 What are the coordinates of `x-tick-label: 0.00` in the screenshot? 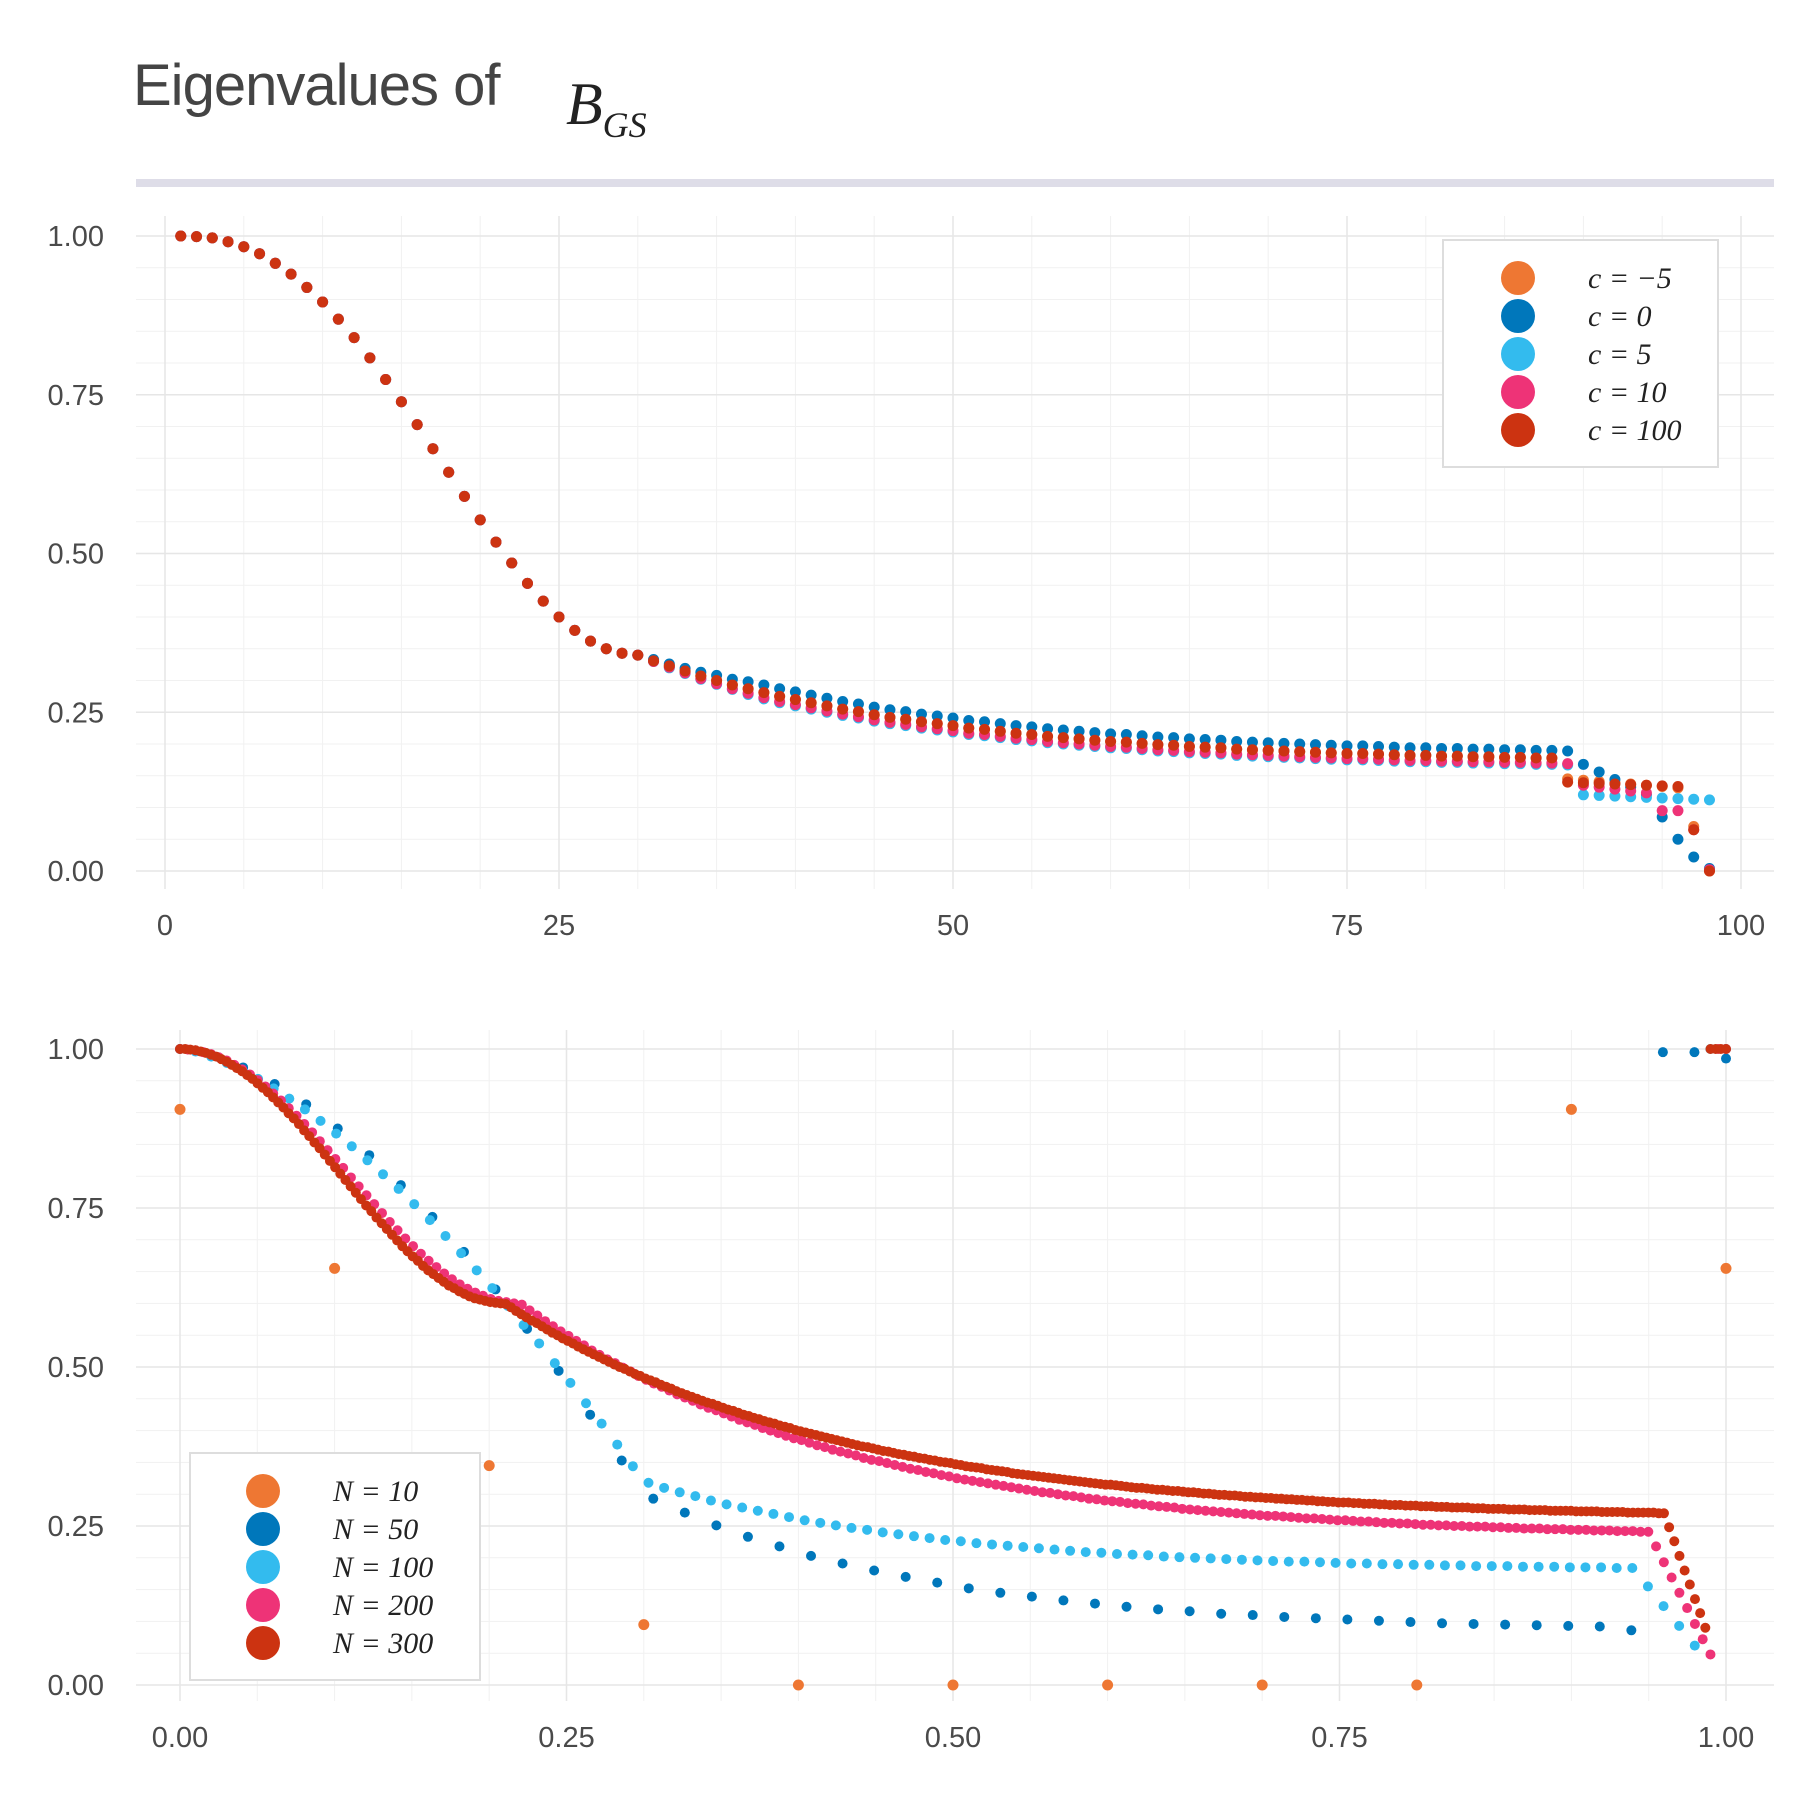 It's located at (180, 1738).